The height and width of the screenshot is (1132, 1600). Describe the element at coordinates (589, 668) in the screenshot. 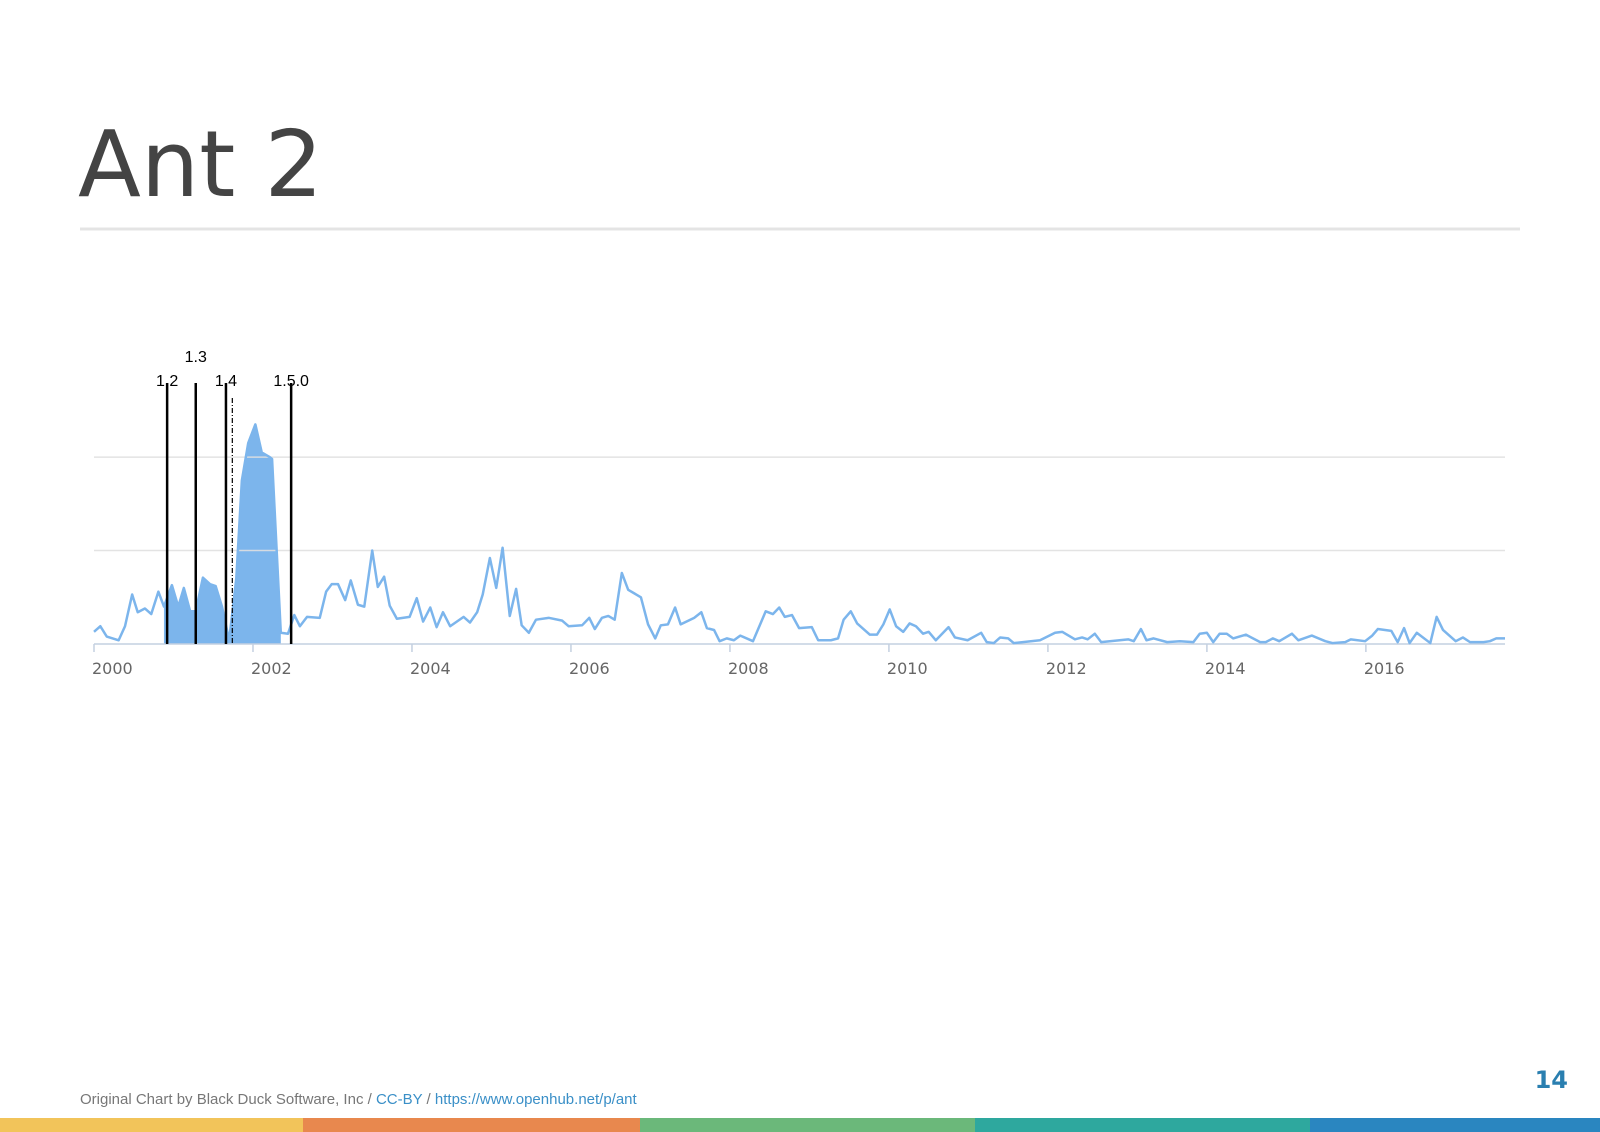

I see `x-tick-label: 2006` at that location.